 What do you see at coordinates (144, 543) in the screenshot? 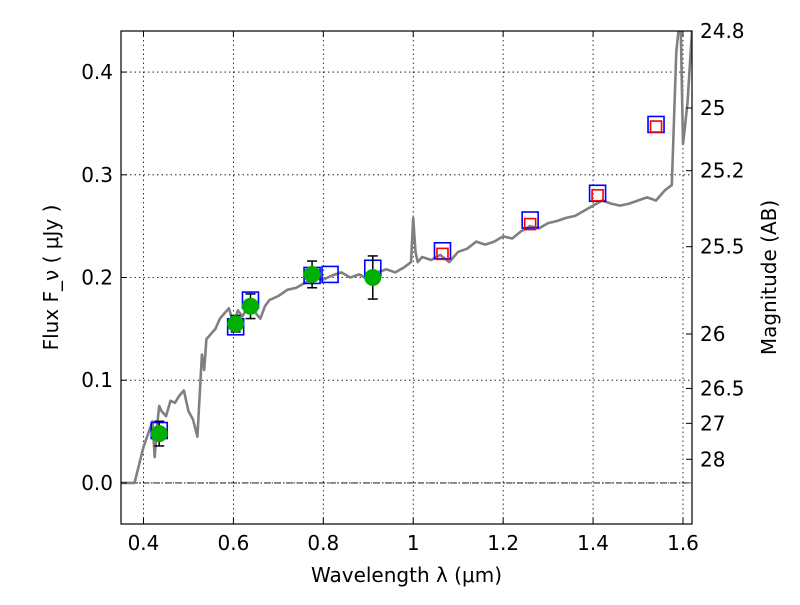
I see `x-tick-label: 0.4` at bounding box center [144, 543].